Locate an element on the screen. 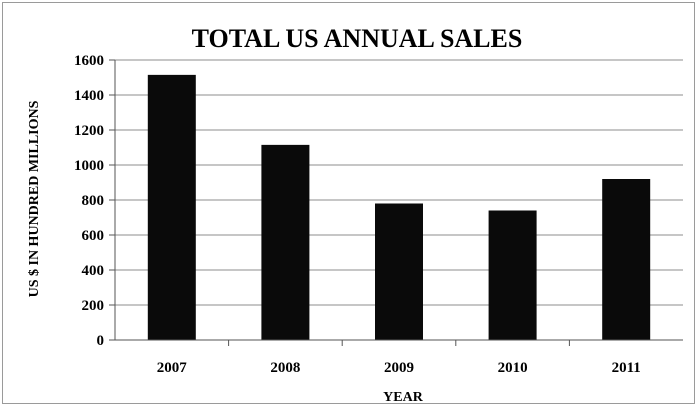 The width and height of the screenshot is (699, 408). y-tick-label: 200 is located at coordinates (93, 306).